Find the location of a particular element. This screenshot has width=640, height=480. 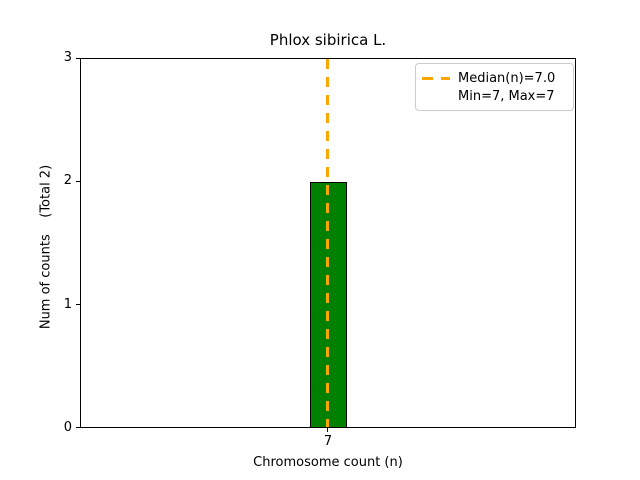

median-dashed-line is located at coordinates (327, 243).